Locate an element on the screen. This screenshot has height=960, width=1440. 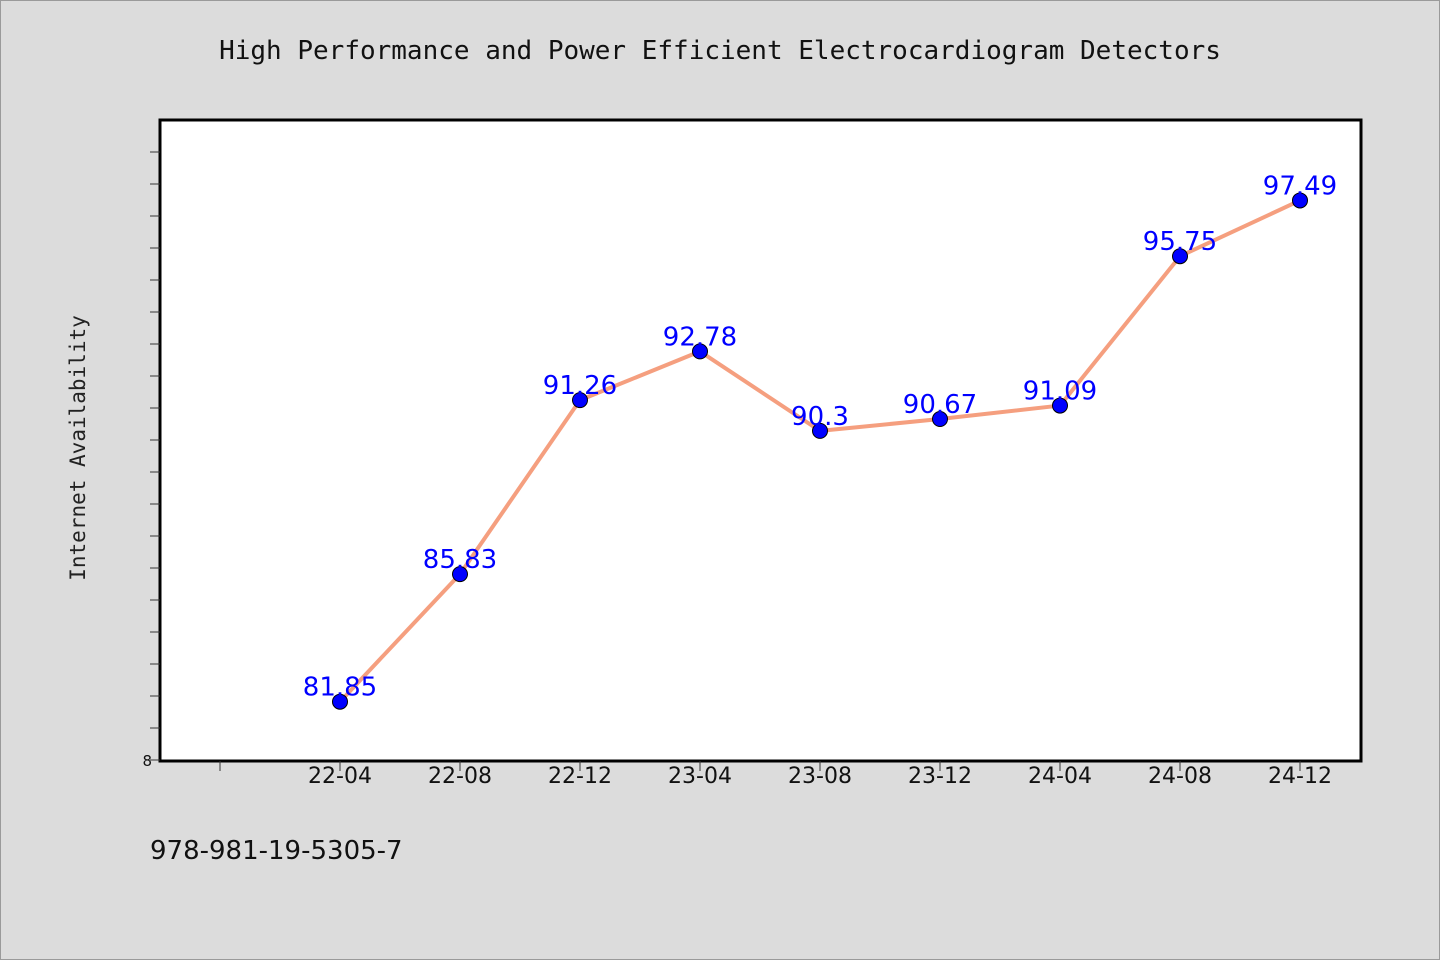
x-tick-label: 23-04 is located at coordinates (700, 776).